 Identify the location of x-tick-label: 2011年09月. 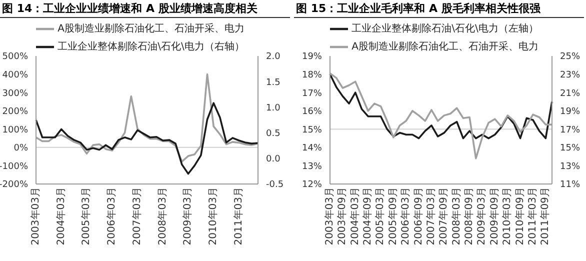
(545, 216).